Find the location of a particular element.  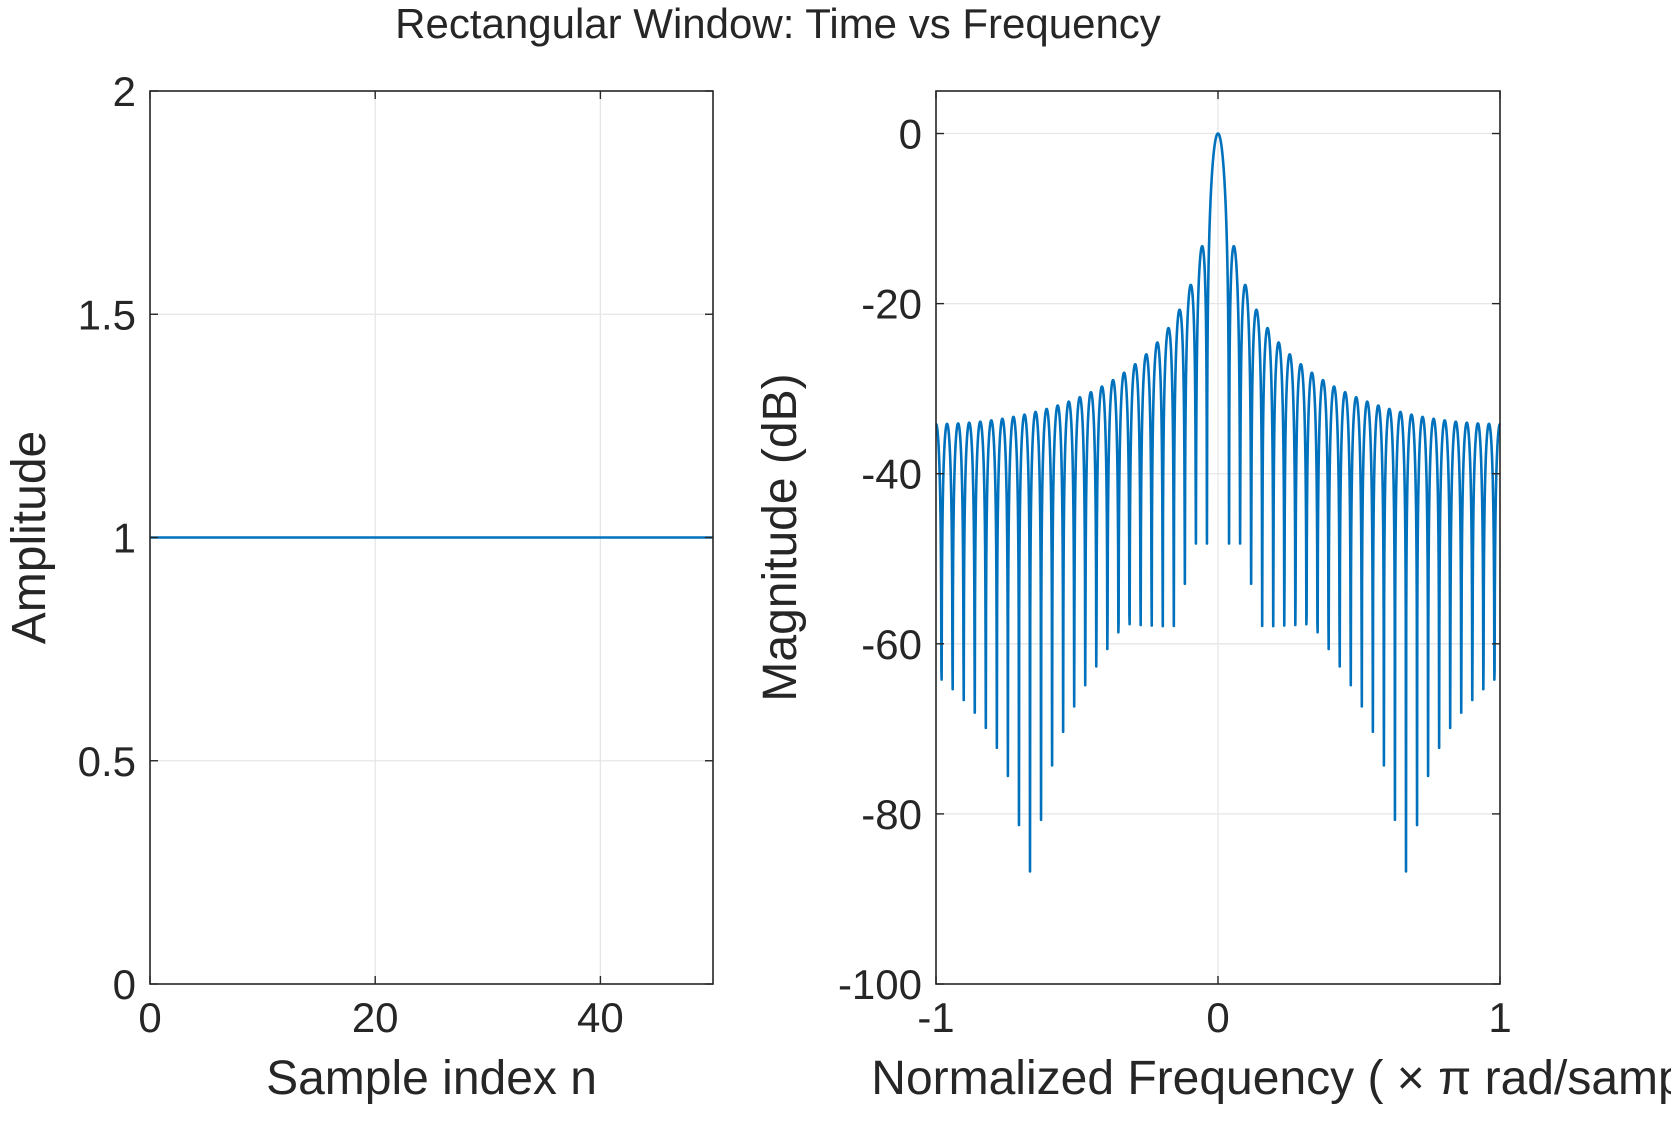

freq-y-tick-label: -40 is located at coordinates (891, 474).